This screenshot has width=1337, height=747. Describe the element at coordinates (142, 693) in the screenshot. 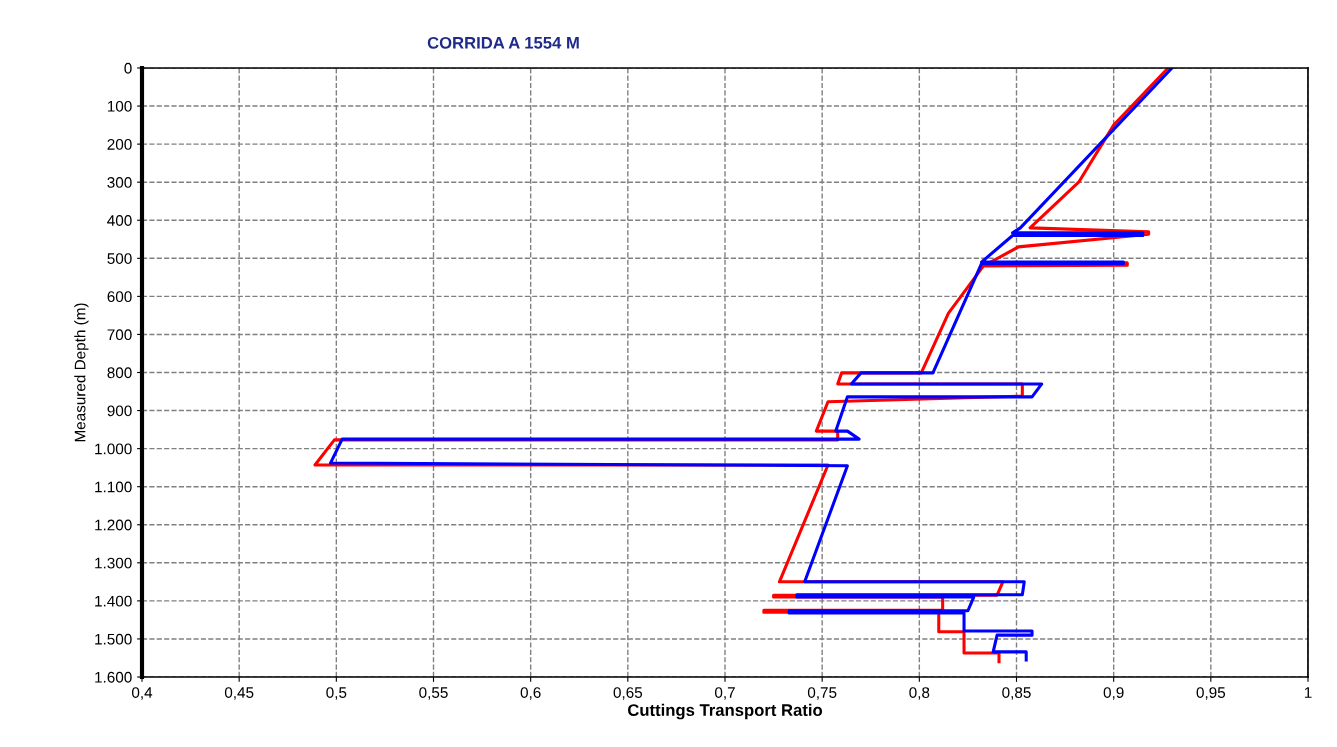

I see `x-tick-label: 0,4` at that location.